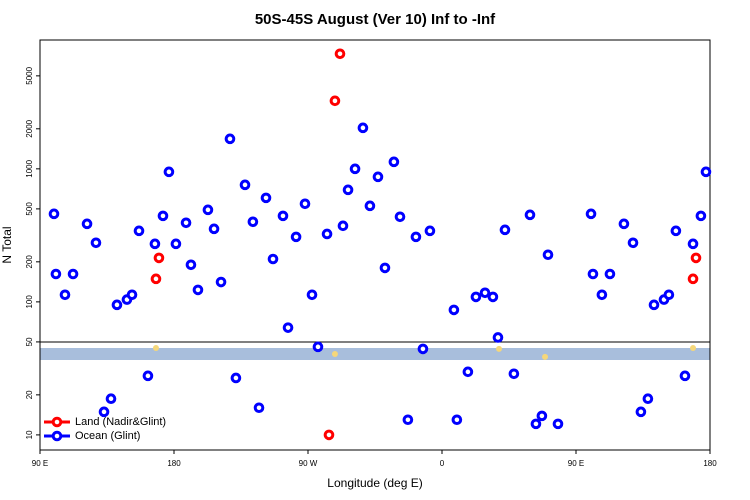 The width and height of the screenshot is (750, 500). What do you see at coordinates (29, 302) in the screenshot?
I see `y-tick-label: 100` at bounding box center [29, 302].